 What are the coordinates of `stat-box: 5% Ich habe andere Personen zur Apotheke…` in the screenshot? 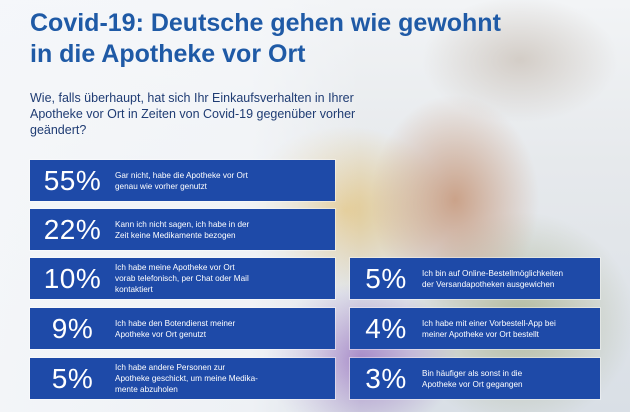 It's located at (182, 378).